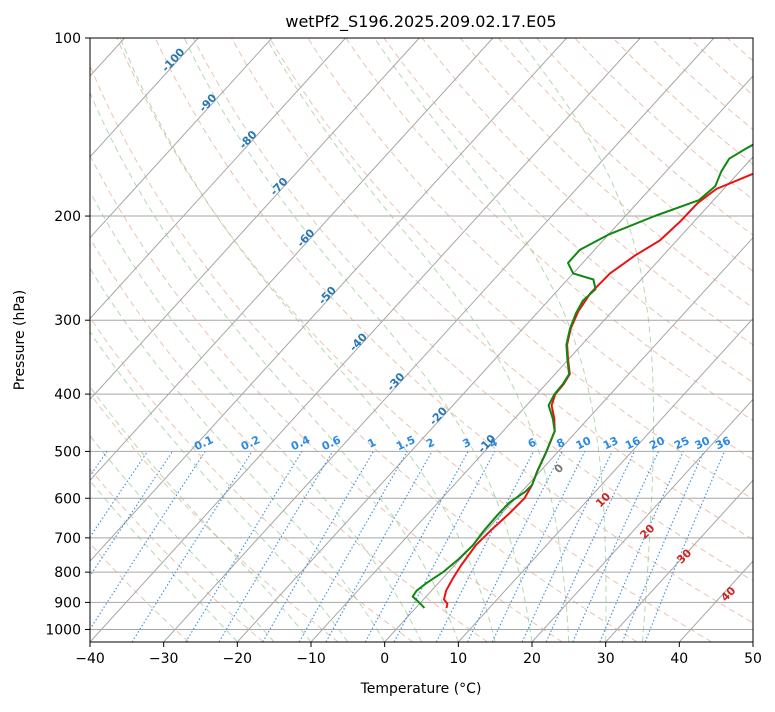 Image resolution: width=775 pixels, height=712 pixels. What do you see at coordinates (67, 603) in the screenshot?
I see `y-tick-label: 900` at bounding box center [67, 603].